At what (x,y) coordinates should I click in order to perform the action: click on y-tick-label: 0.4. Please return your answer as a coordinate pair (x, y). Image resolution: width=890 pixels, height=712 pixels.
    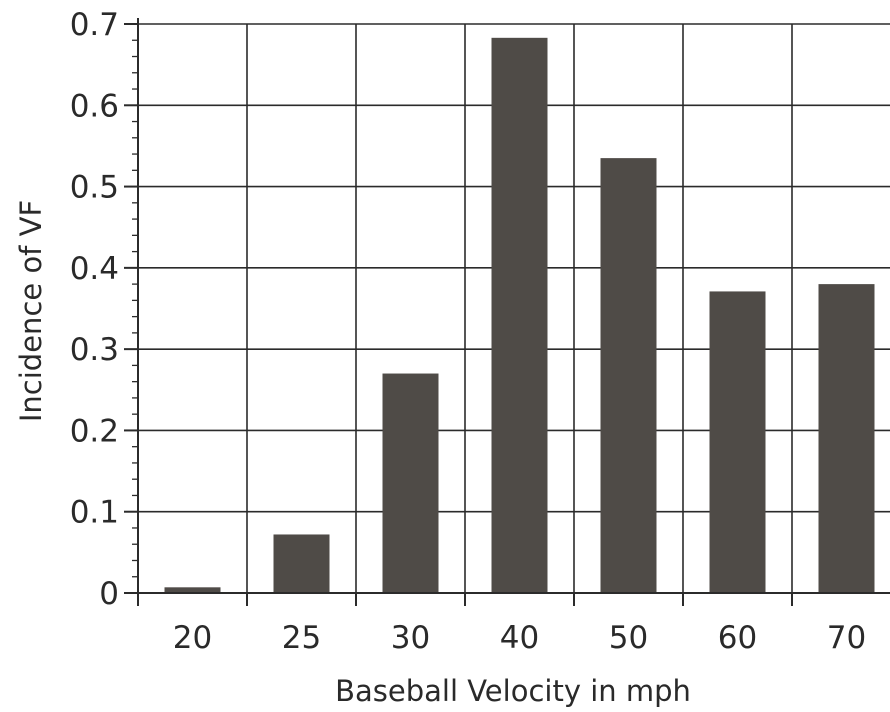
    Looking at the image, I should click on (94, 269).